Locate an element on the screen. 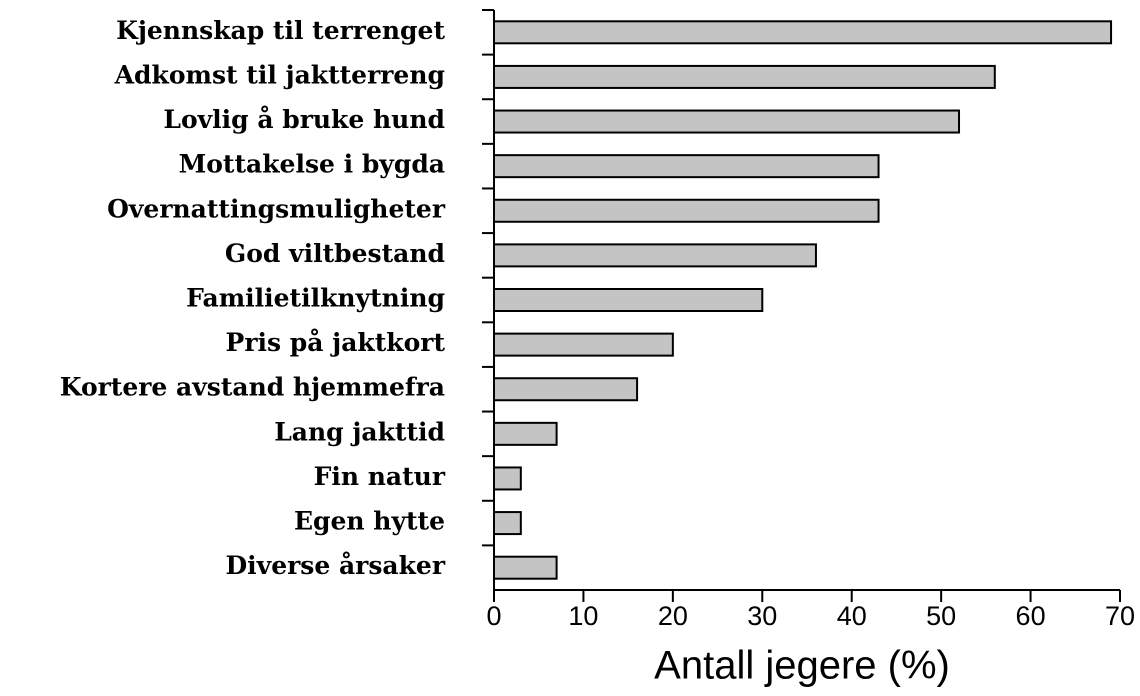  x-tick-label: 40 is located at coordinates (852, 616).